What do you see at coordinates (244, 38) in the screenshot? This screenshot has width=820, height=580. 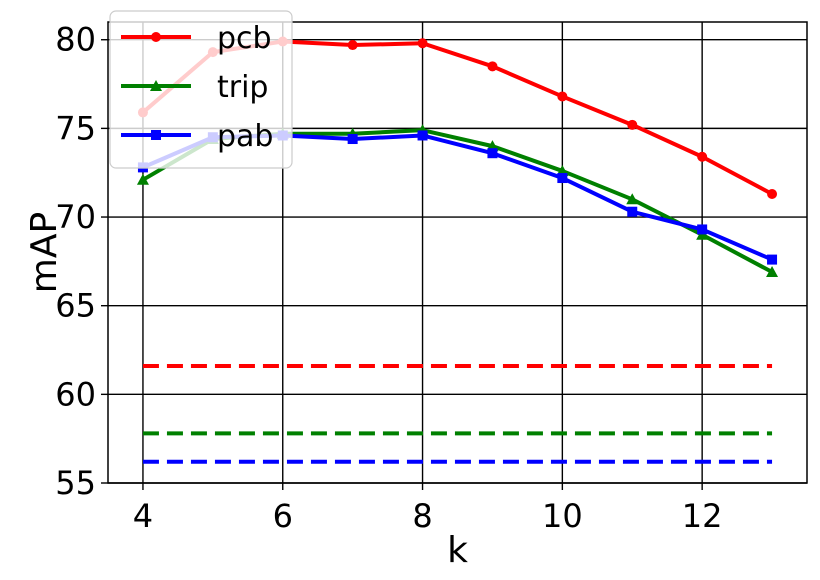 I see `legend-label: pcb` at bounding box center [244, 38].